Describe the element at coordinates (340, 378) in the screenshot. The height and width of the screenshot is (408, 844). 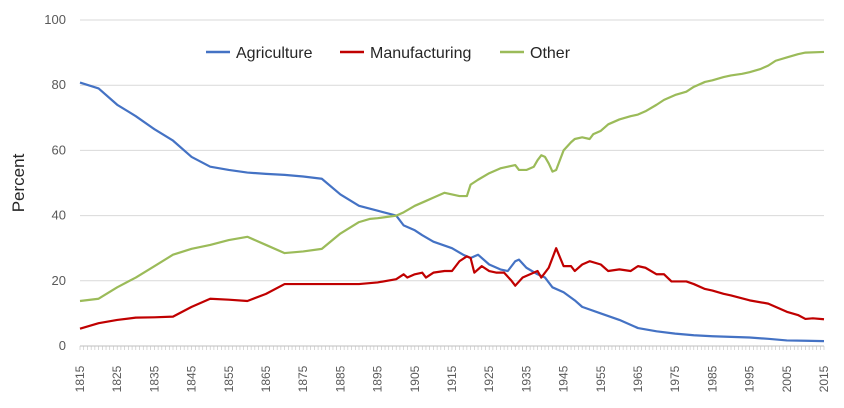
I see `x-tick-label: 1885` at that location.